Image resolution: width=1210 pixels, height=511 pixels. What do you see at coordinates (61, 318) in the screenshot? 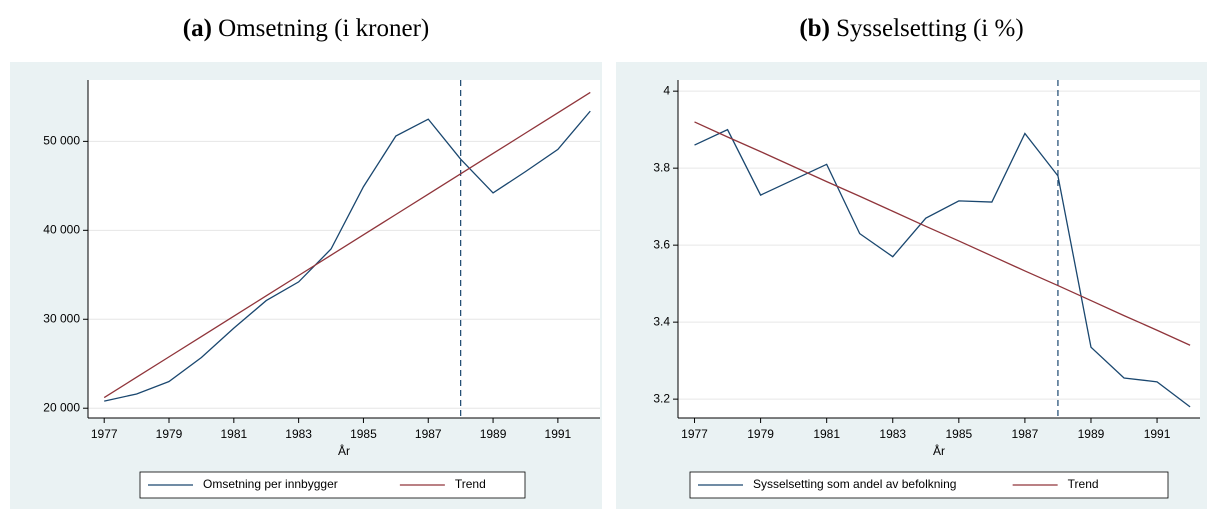
I see `y-tick-label: 30 000` at bounding box center [61, 318].